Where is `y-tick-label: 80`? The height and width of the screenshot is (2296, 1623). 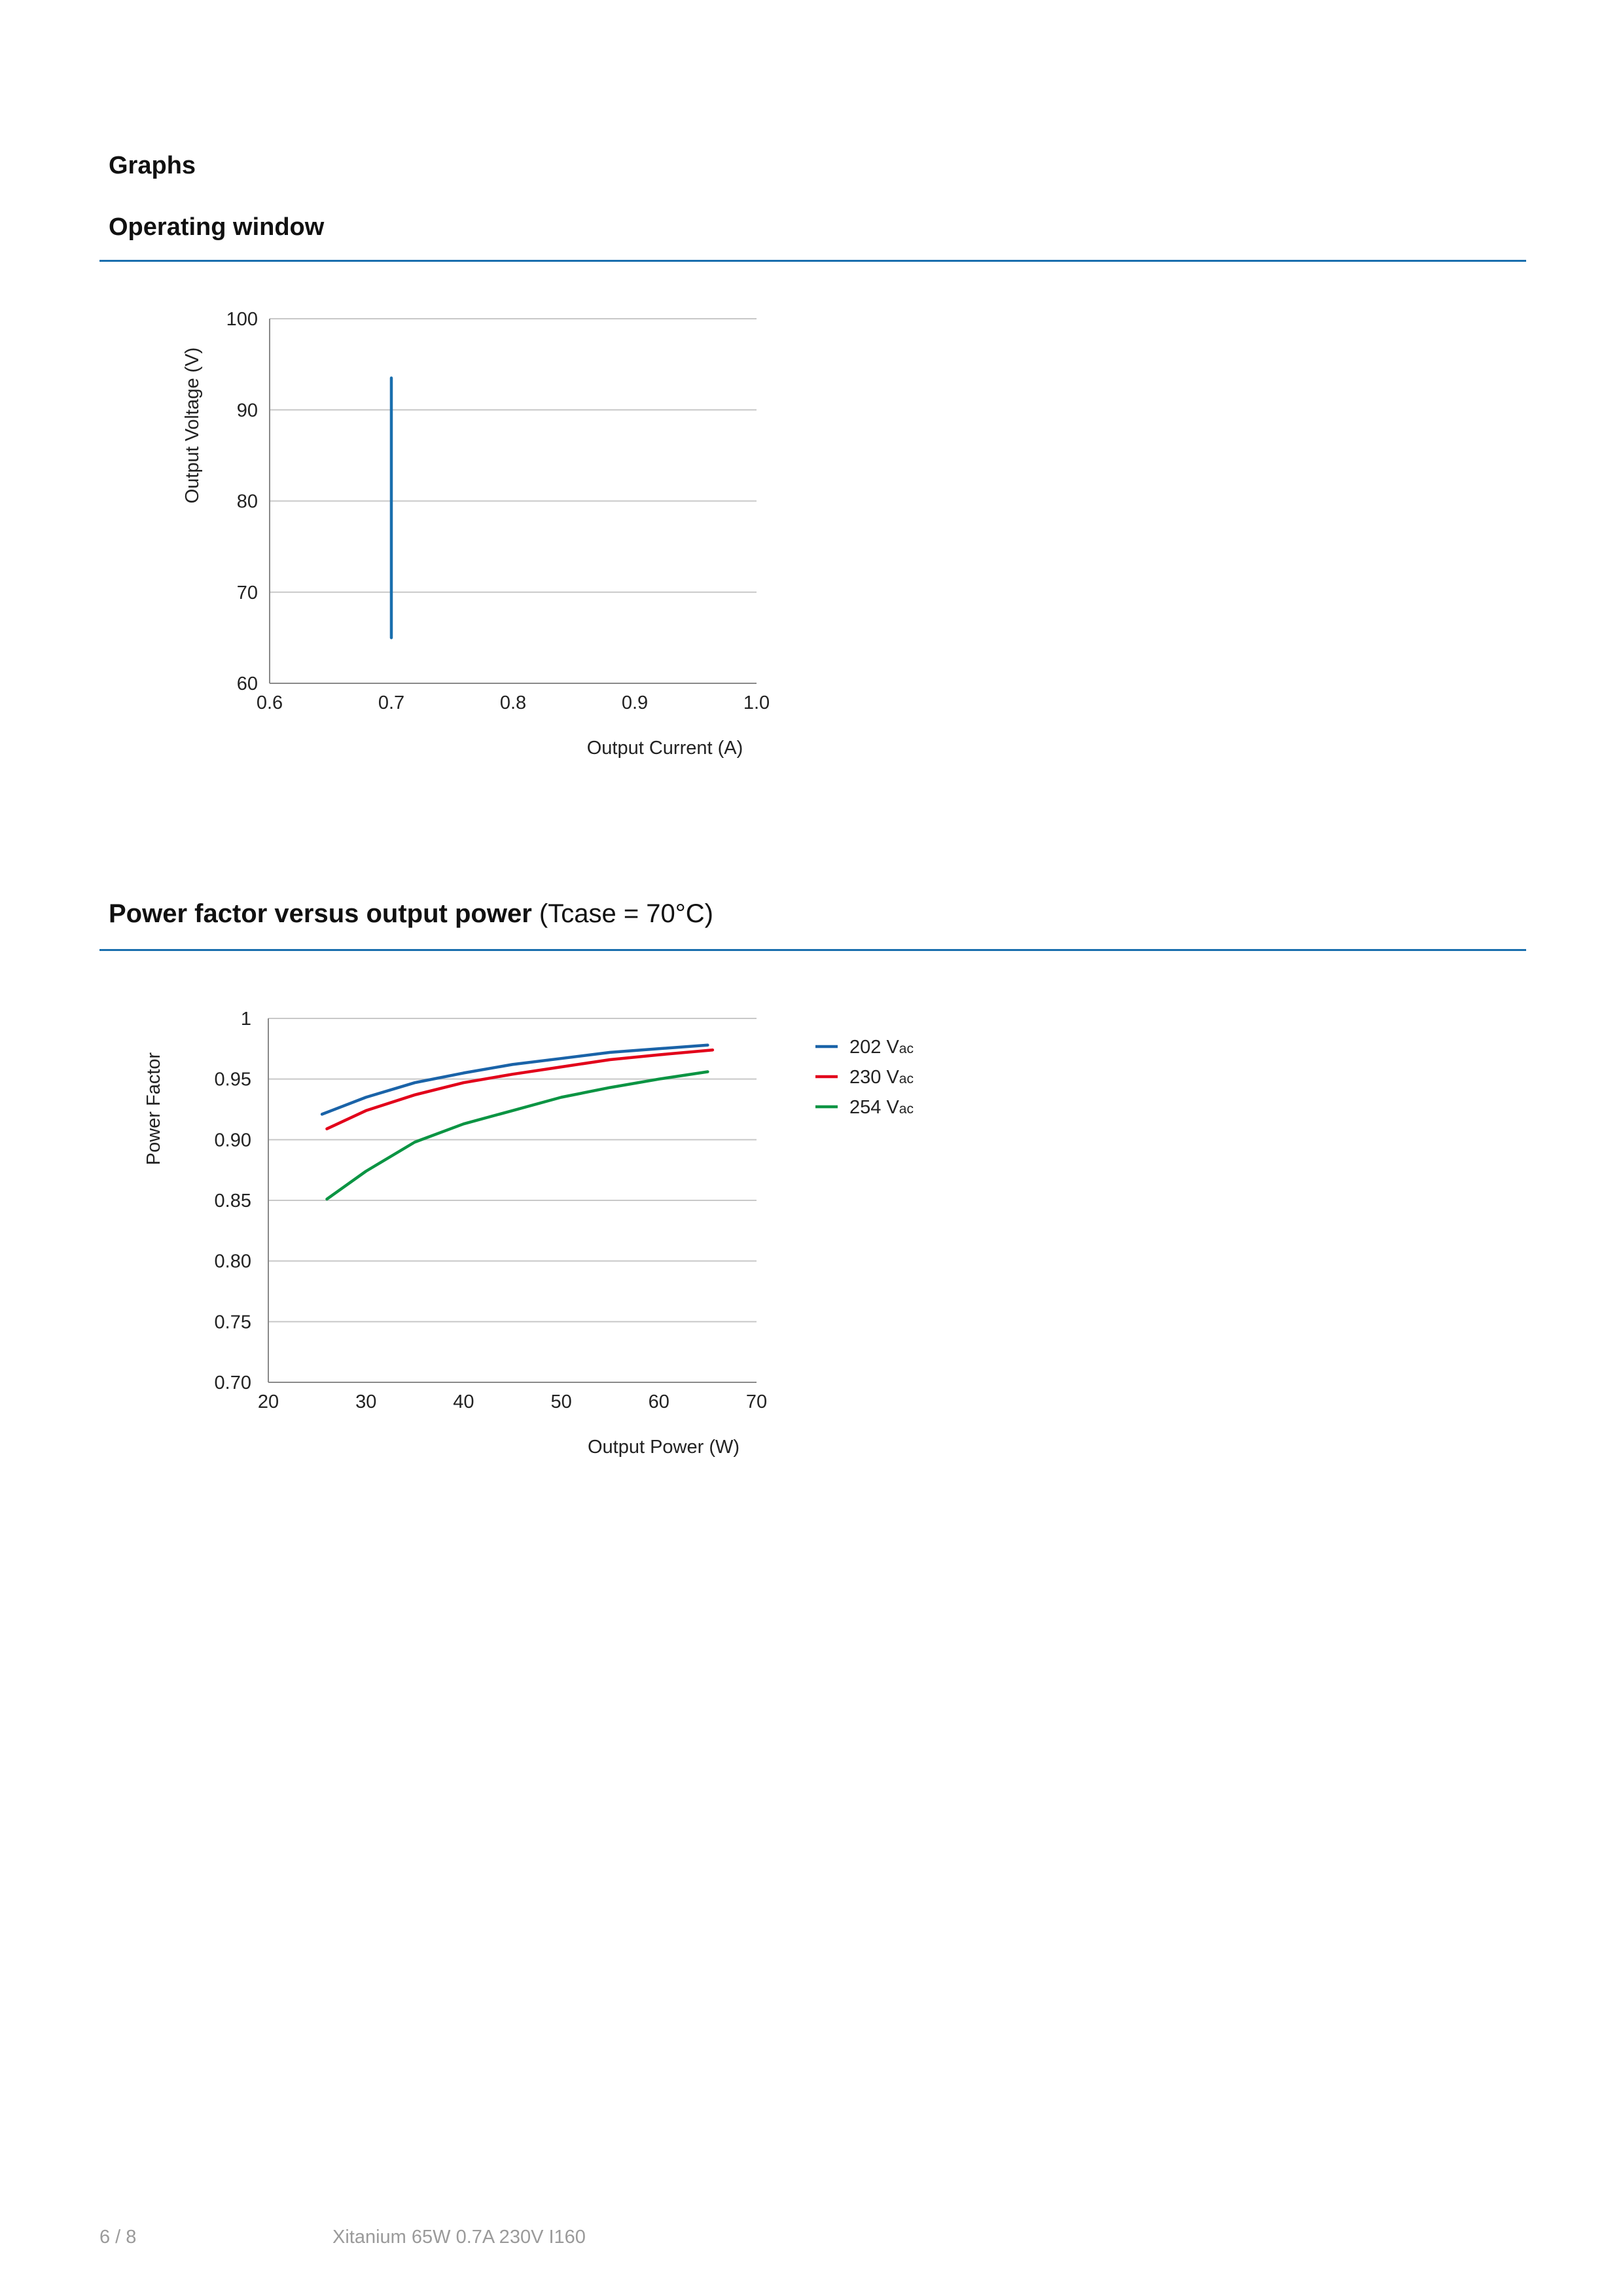 y-tick-label: 80 is located at coordinates (247, 502).